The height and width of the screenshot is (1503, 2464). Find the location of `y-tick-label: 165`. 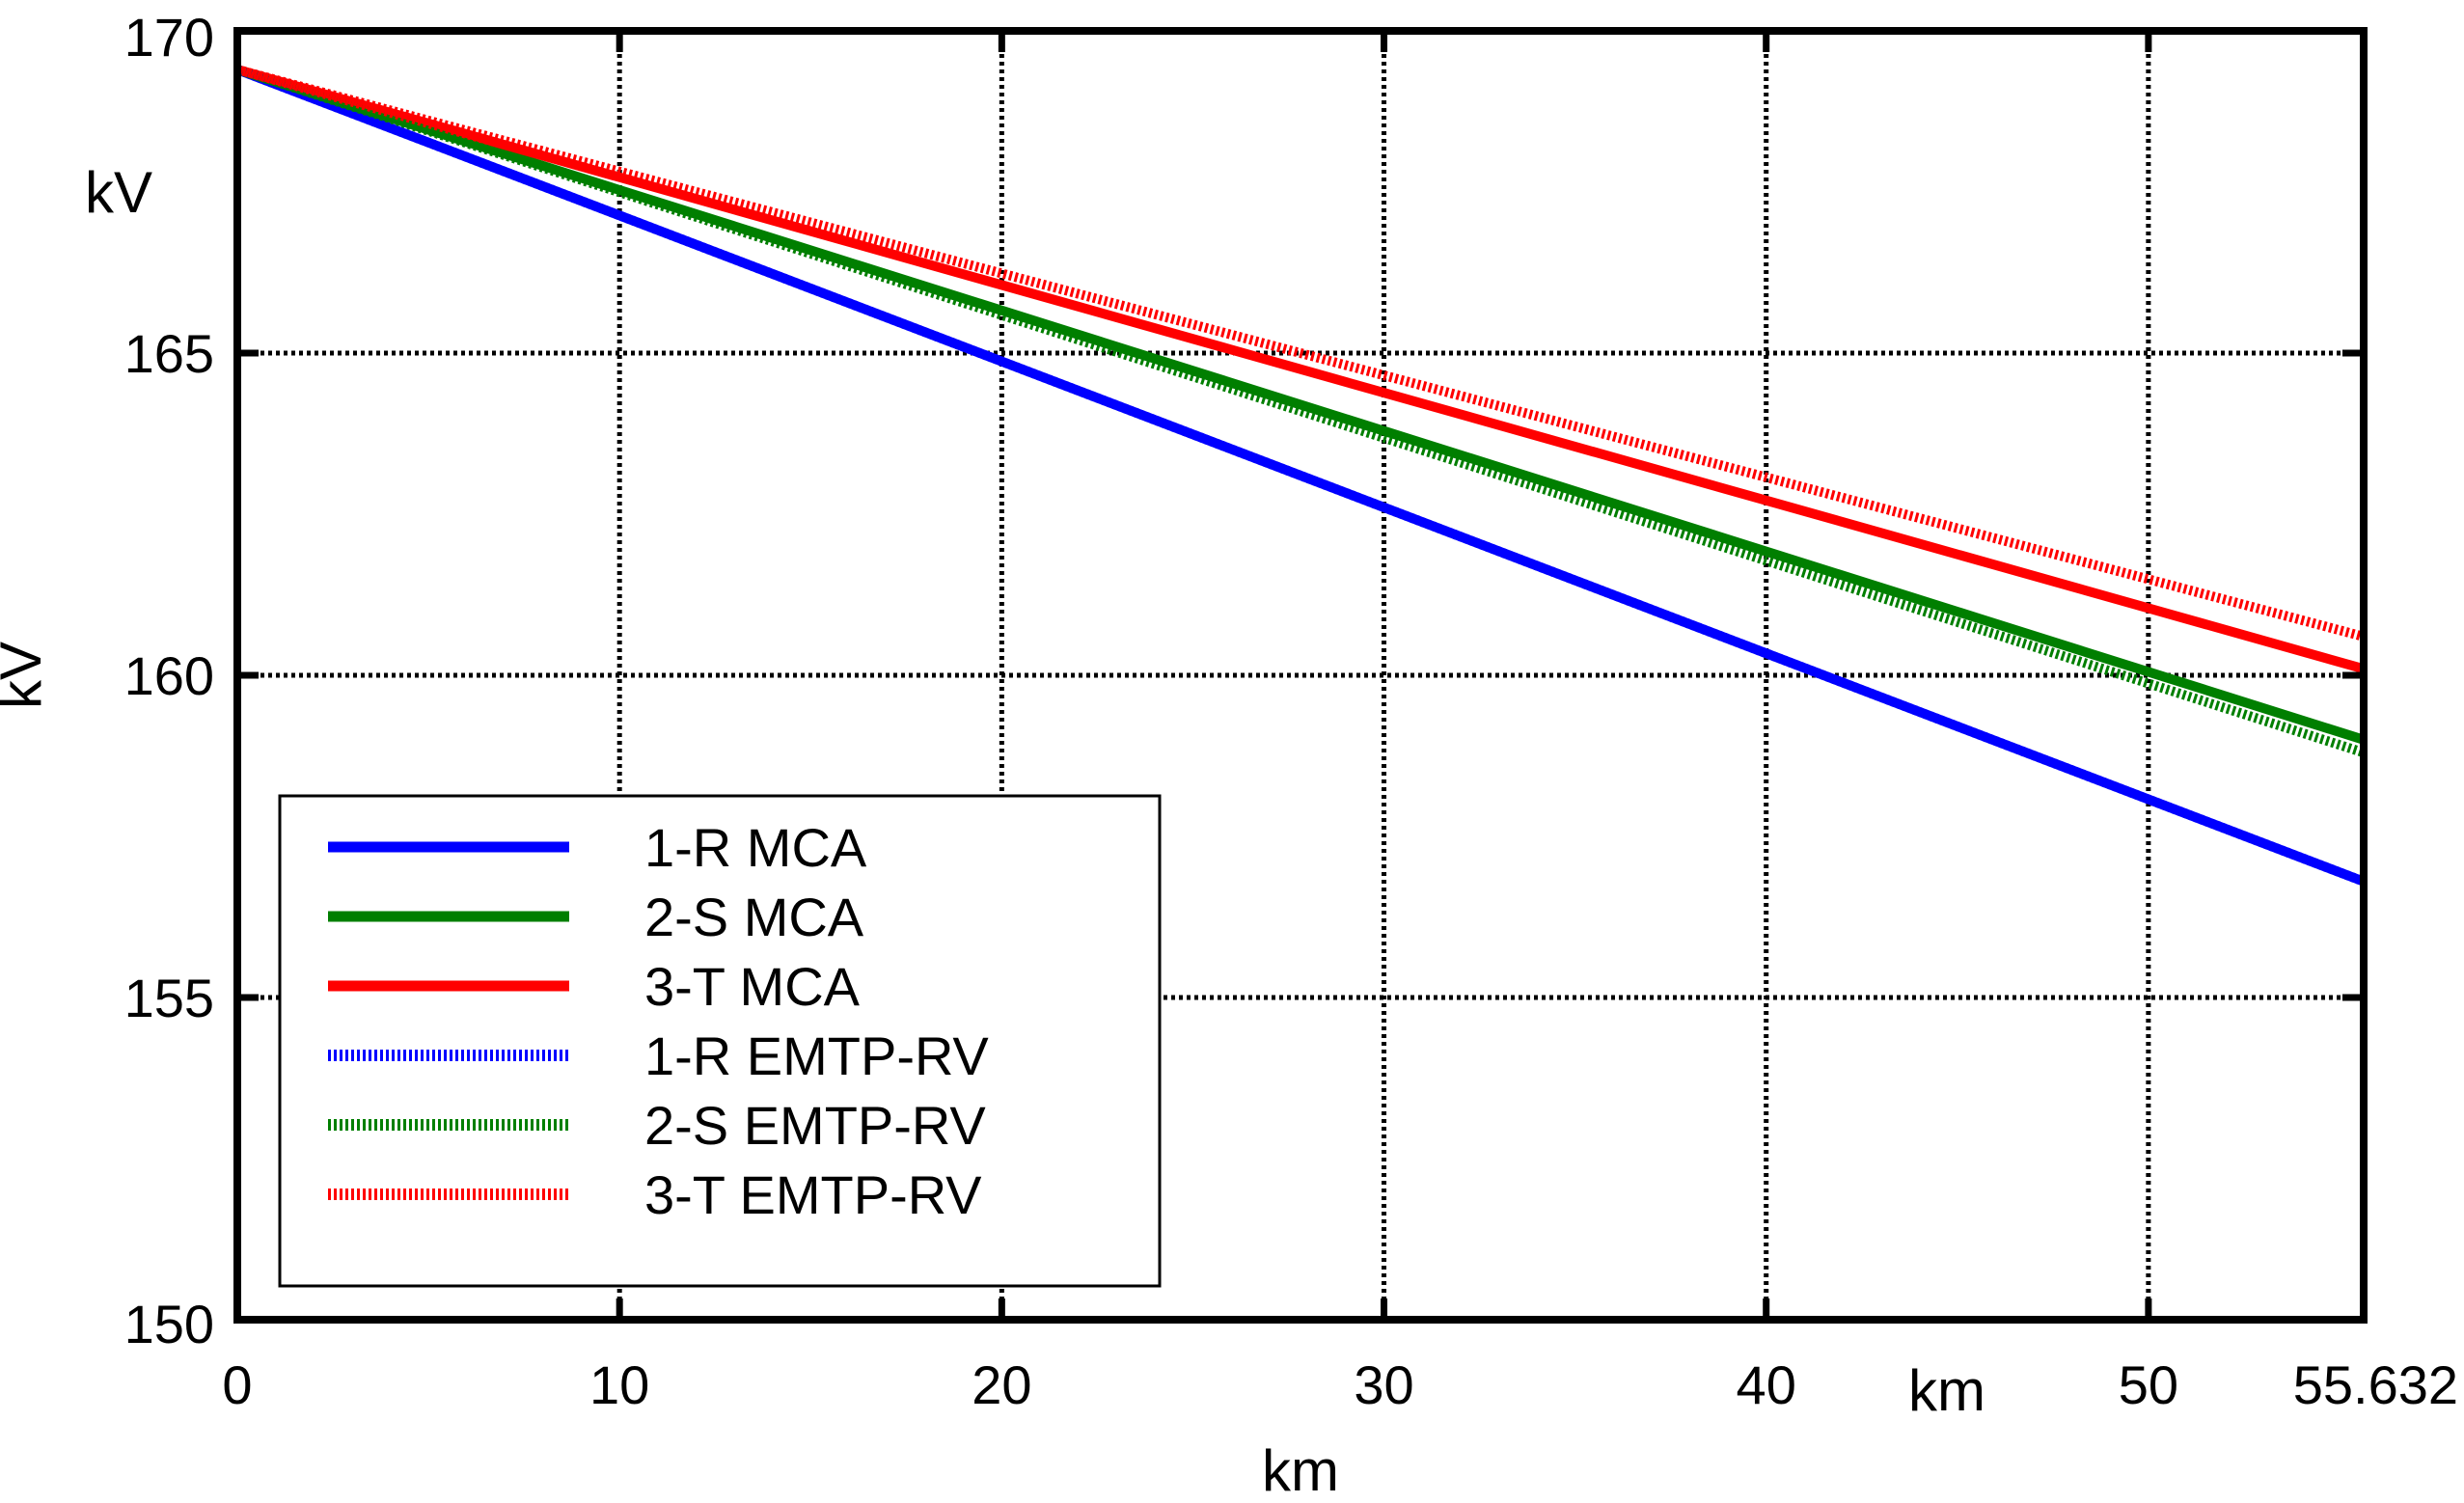

y-tick-label: 165 is located at coordinates (169, 354).